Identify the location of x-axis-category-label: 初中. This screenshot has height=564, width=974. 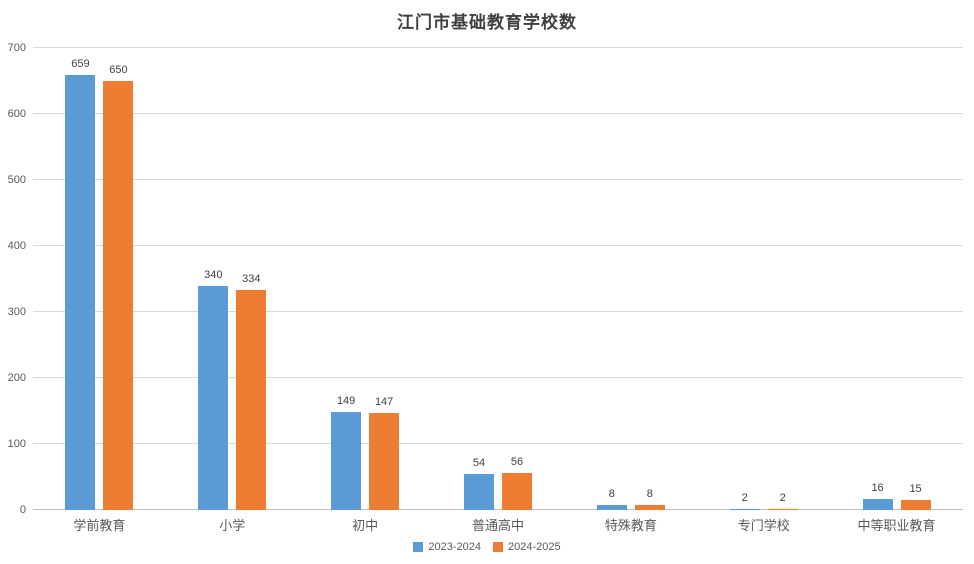
(365, 525).